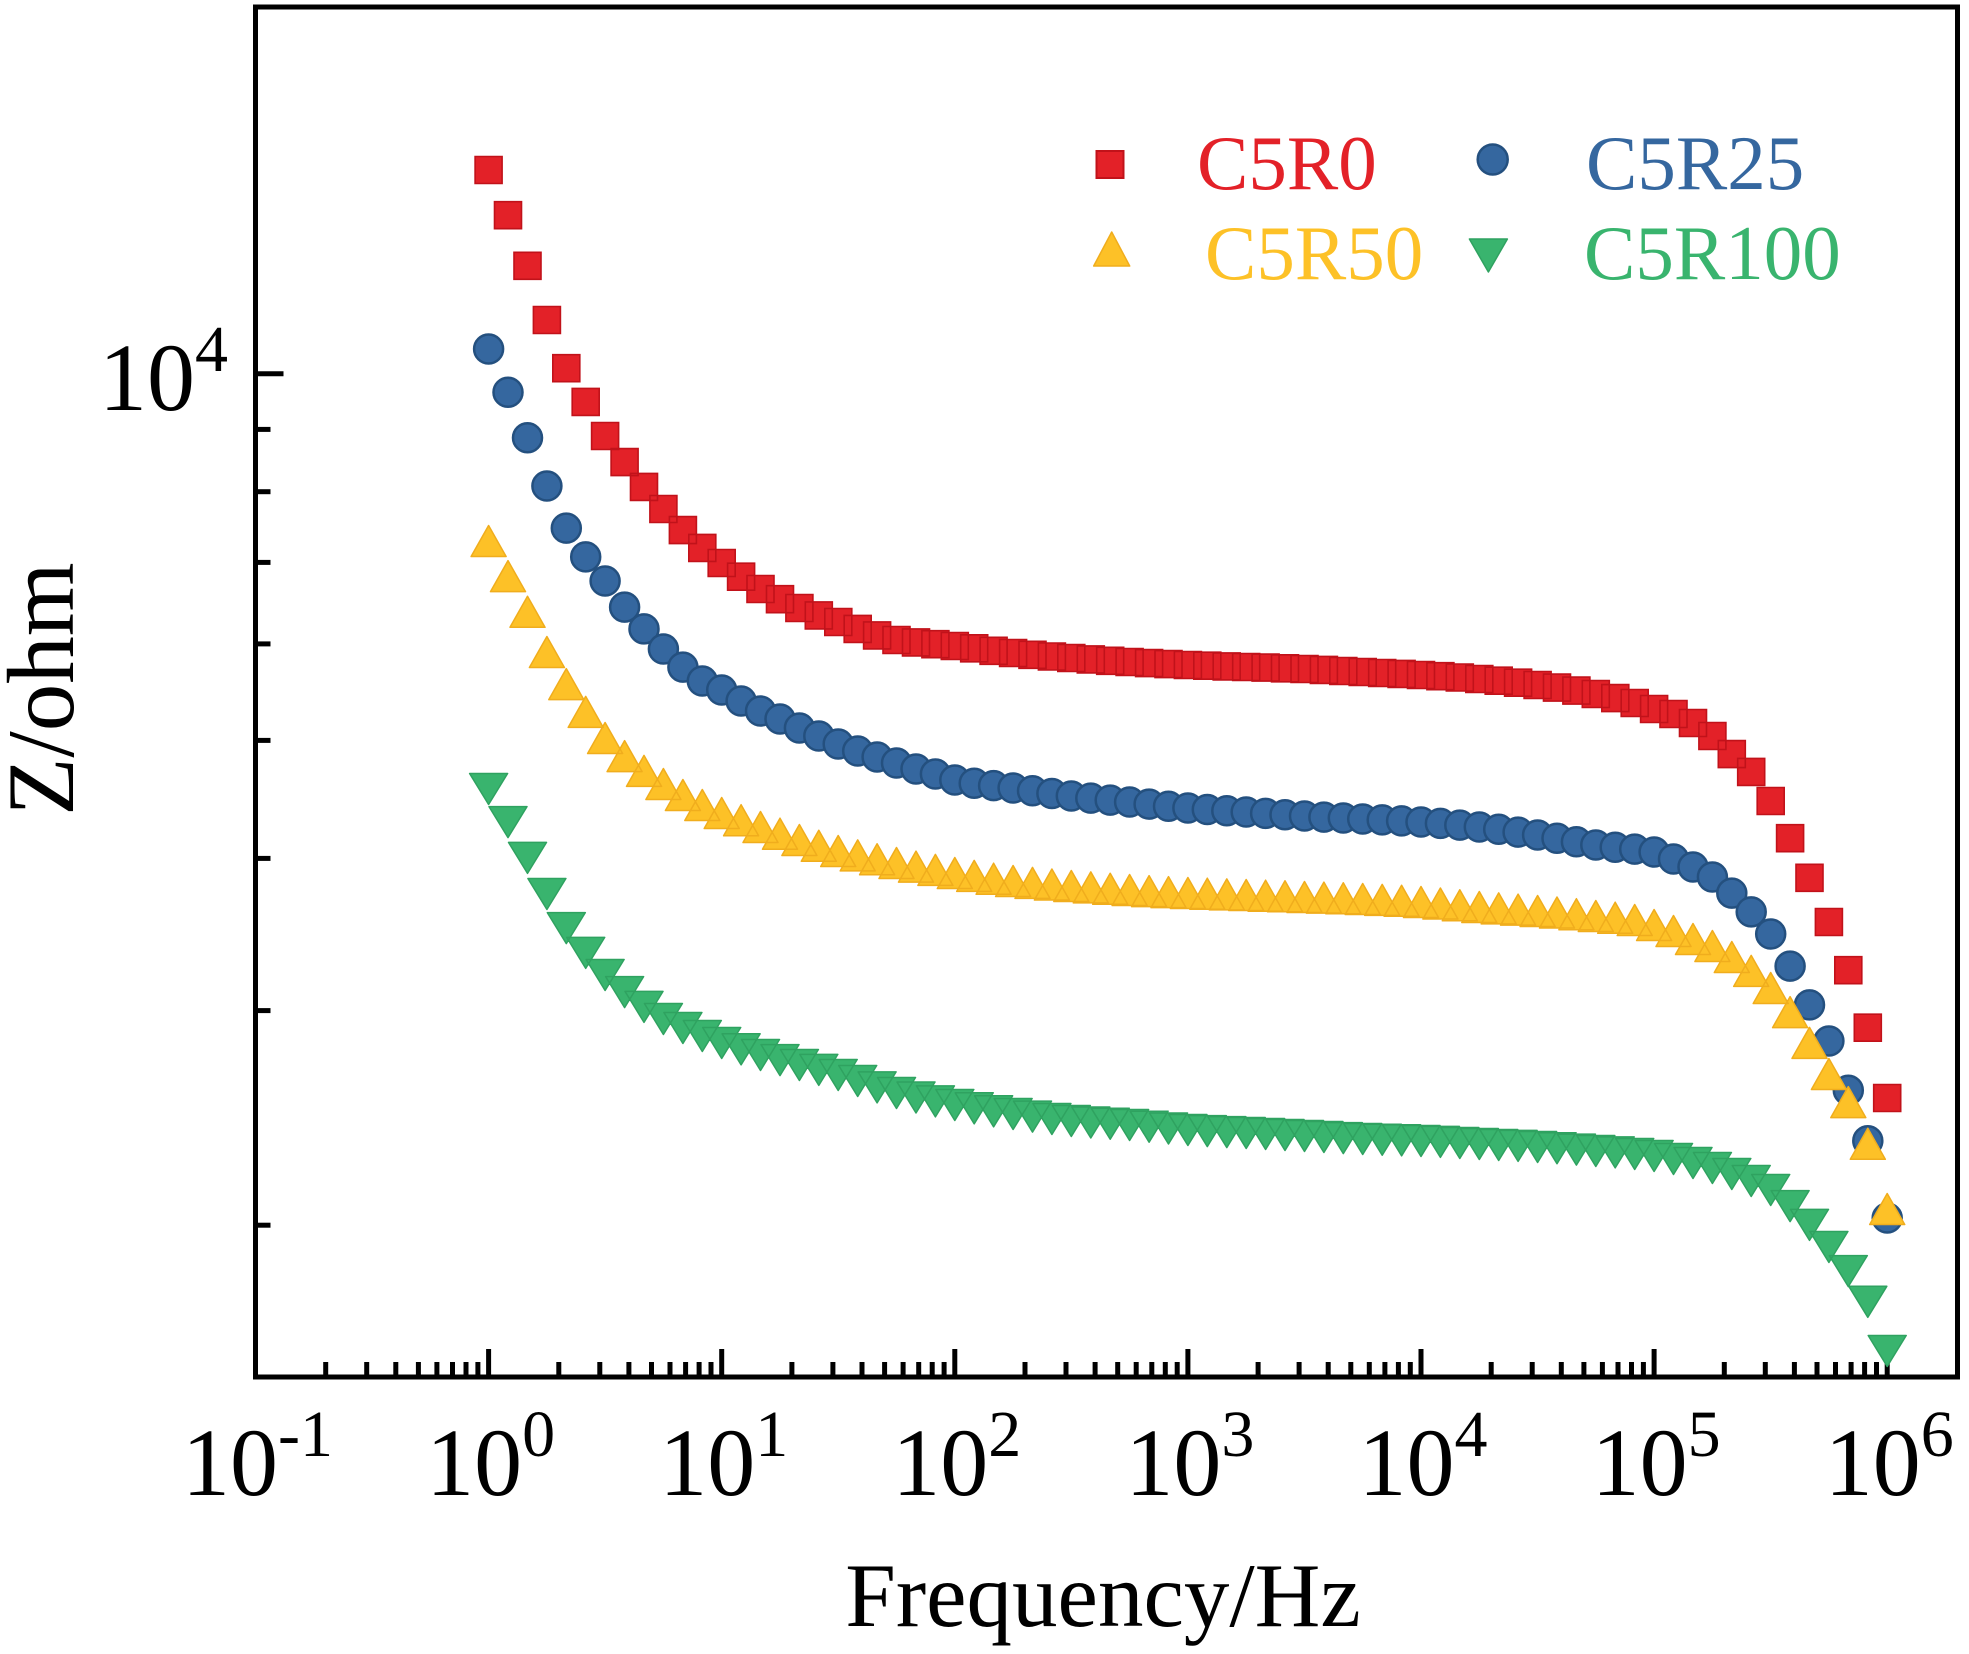 The width and height of the screenshot is (1969, 1654). I want to click on svg-text: 10¹, so click(723, 1457).